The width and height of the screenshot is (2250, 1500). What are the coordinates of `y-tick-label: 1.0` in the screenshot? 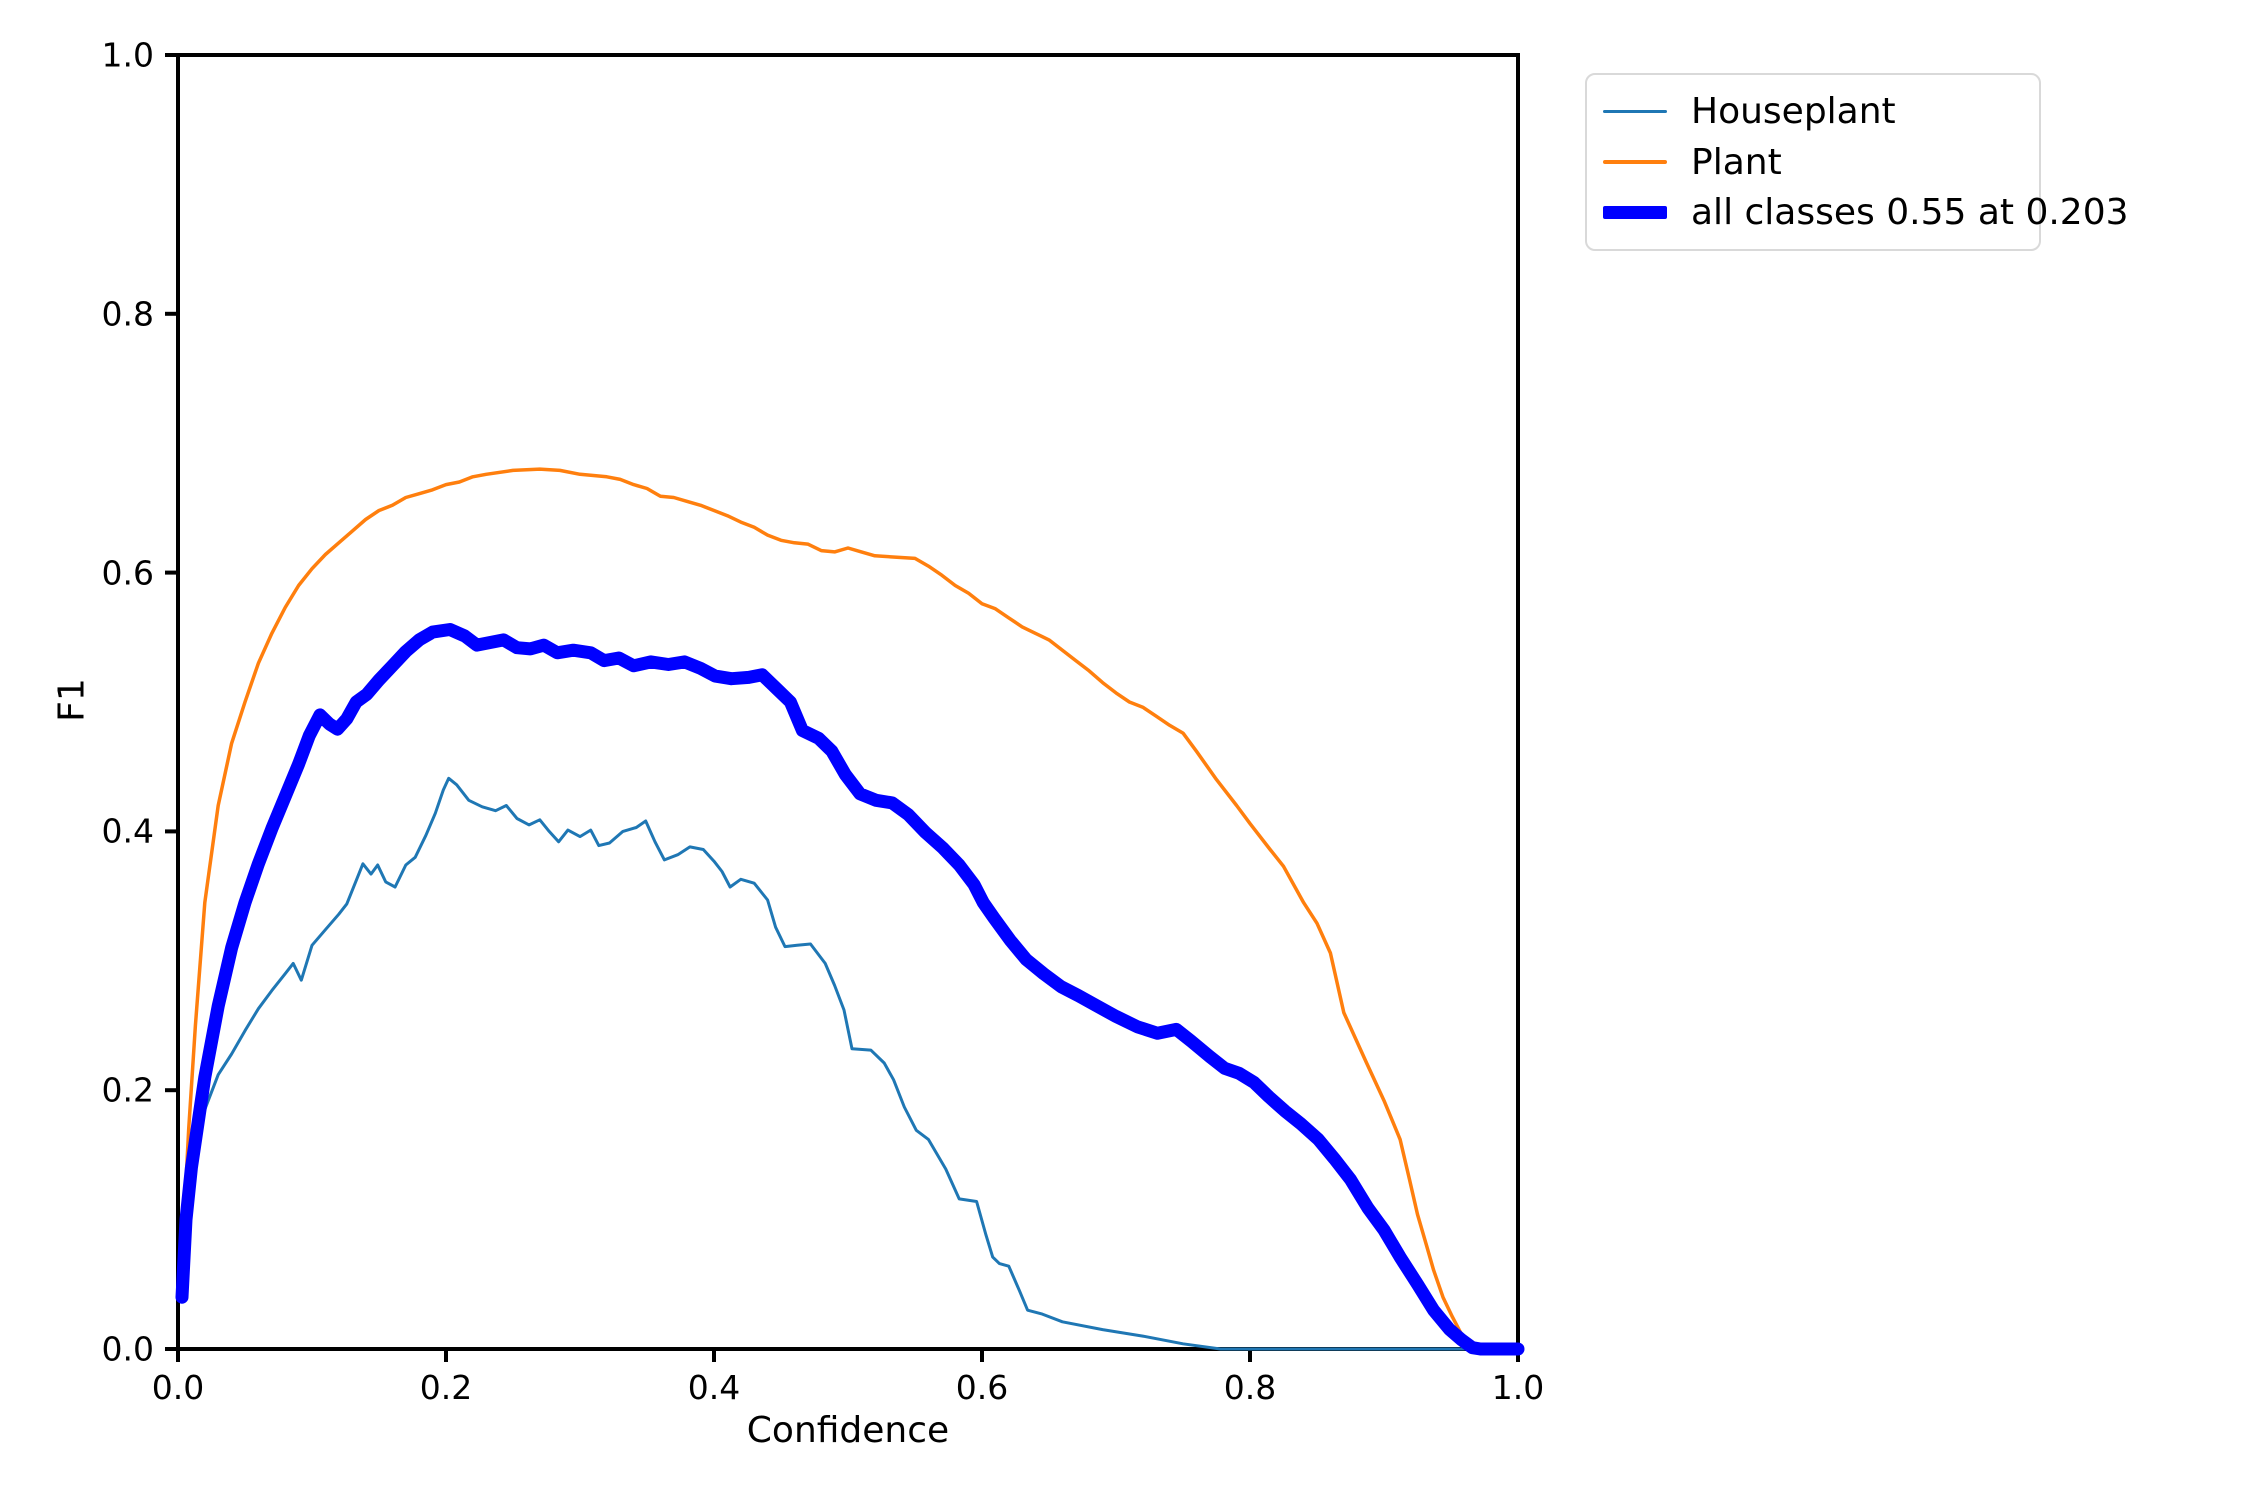 It's located at (127, 55).